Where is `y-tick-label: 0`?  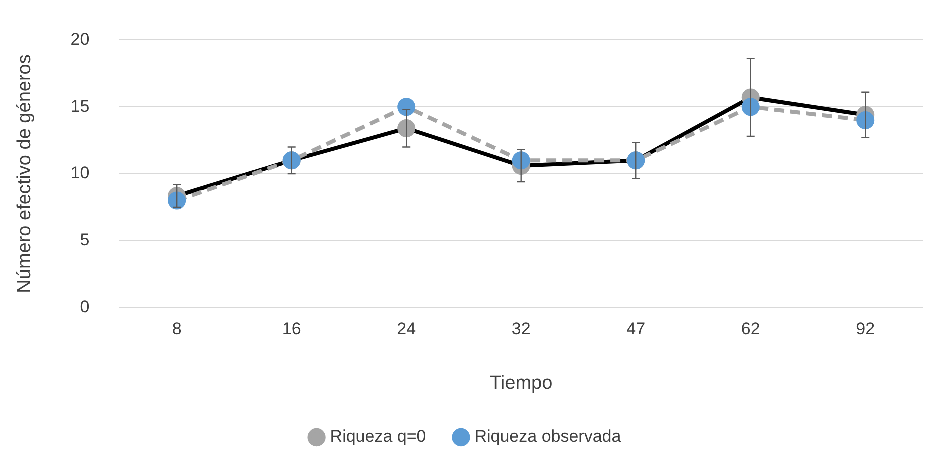 y-tick-label: 0 is located at coordinates (85, 306).